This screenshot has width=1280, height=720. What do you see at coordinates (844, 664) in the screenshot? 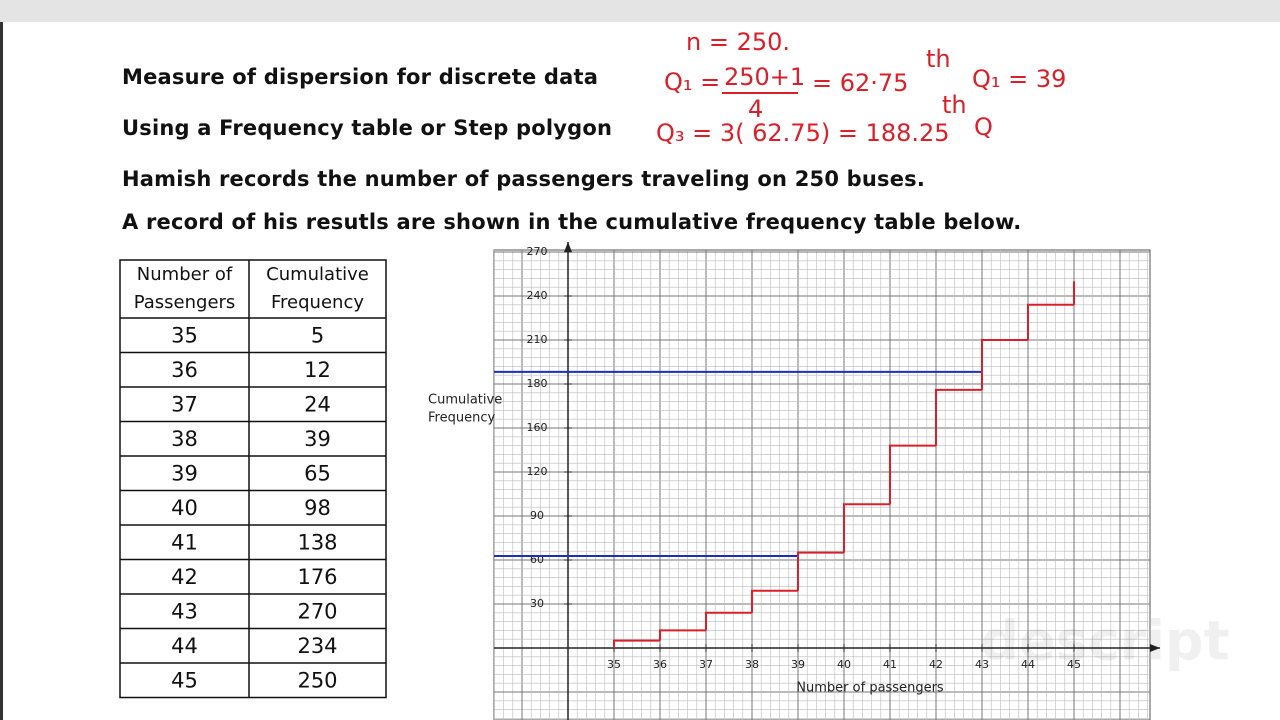
I see `x-tick-label: 40` at bounding box center [844, 664].